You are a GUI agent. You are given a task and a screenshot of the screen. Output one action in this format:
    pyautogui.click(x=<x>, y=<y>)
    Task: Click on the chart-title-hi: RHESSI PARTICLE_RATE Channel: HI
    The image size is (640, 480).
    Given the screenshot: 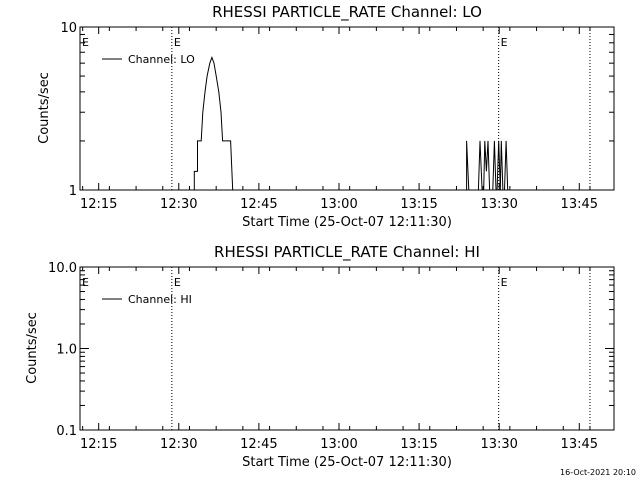 What is the action you would take?
    pyautogui.click(x=347, y=252)
    